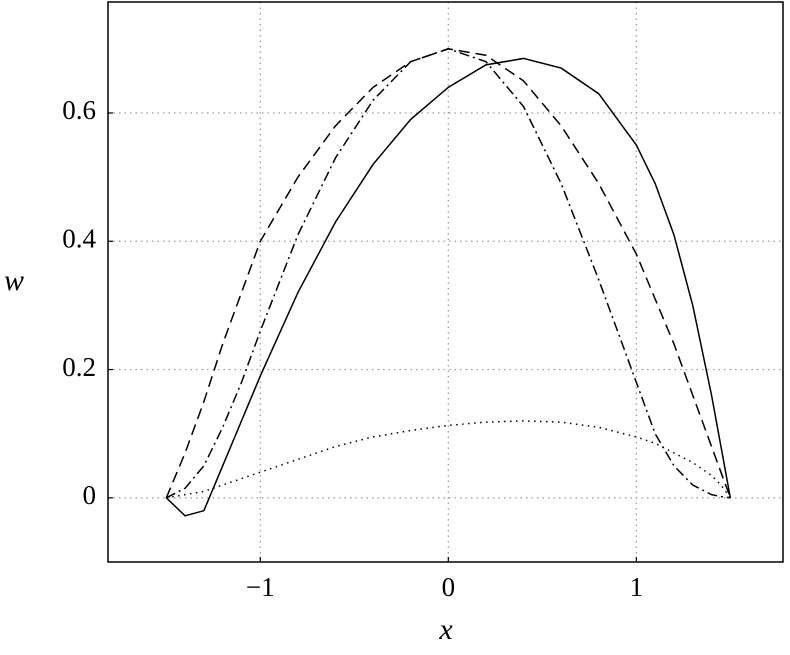 This screenshot has width=790, height=655. I want to click on y-tick-label: 0.6, so click(79, 110).